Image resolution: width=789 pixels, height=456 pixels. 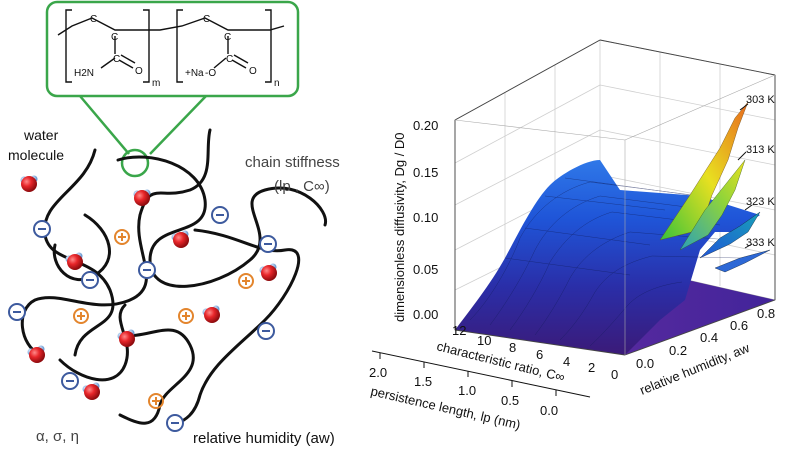 What do you see at coordinates (766, 313) in the screenshot?
I see `y-tick-4: 0.8` at bounding box center [766, 313].